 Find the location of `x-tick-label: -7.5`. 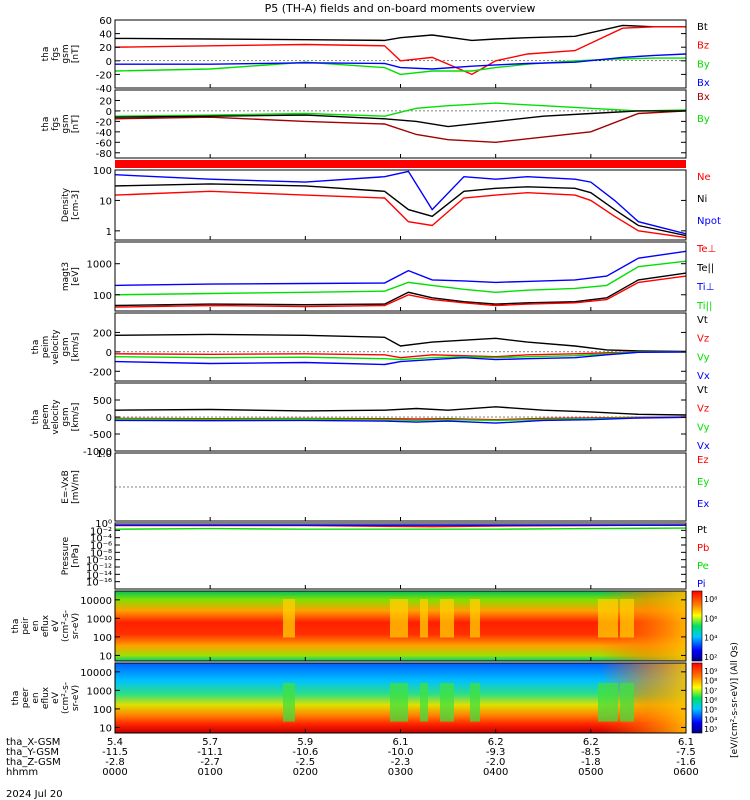

x-tick-label: -7.5 is located at coordinates (686, 752).